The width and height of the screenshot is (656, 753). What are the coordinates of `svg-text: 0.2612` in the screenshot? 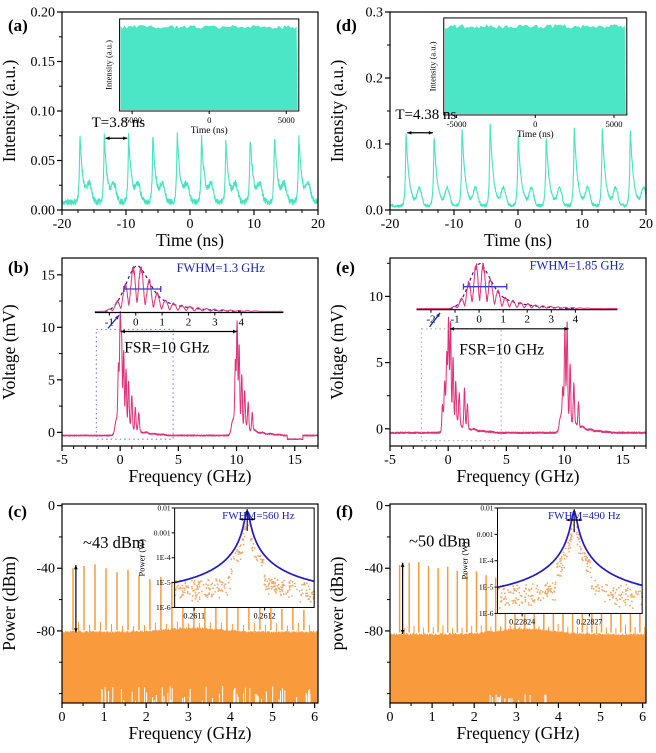 It's located at (265, 615).